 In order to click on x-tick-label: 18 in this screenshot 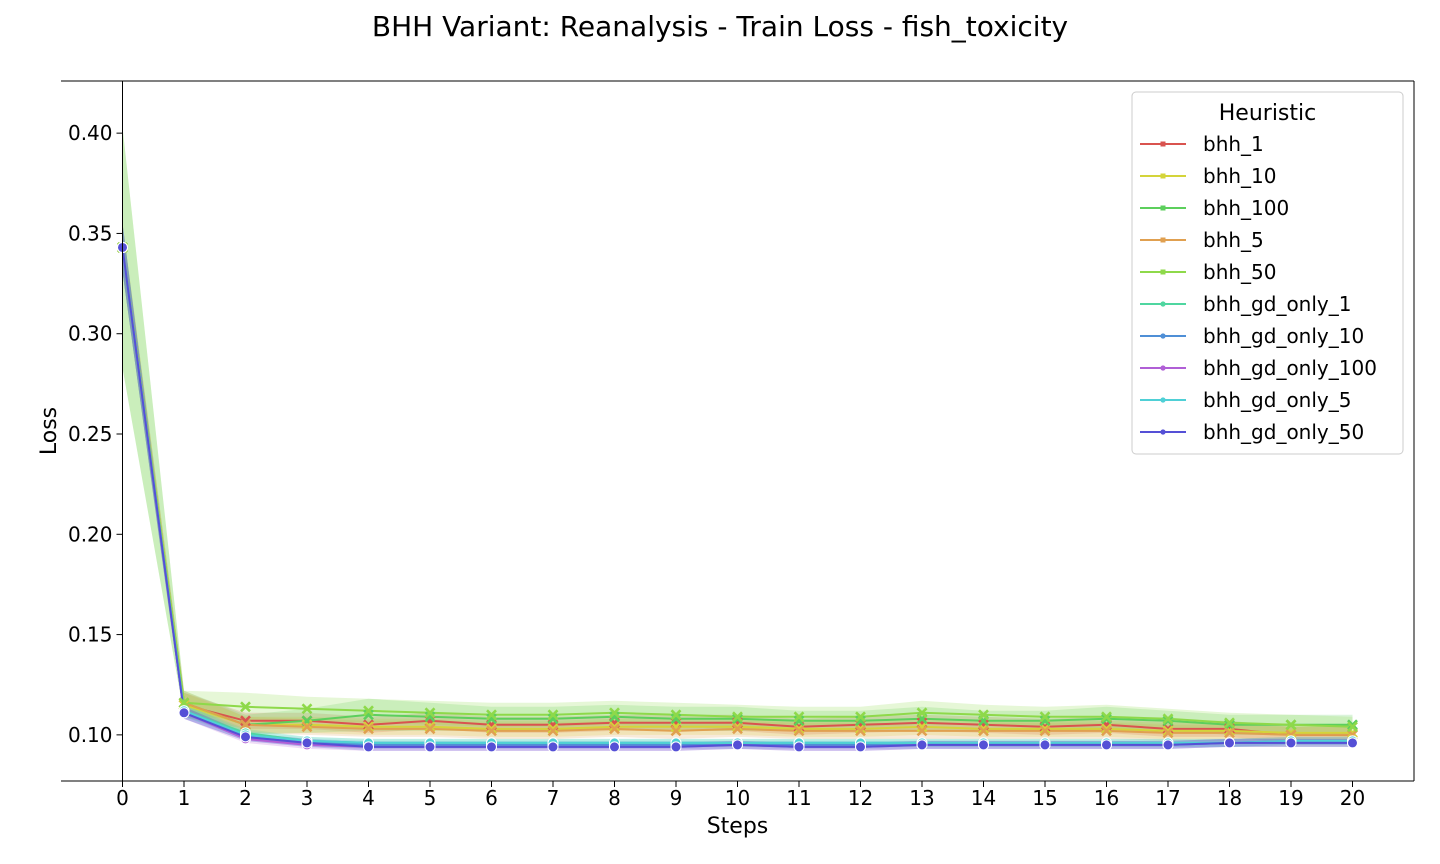, I will do `click(1229, 798)`.